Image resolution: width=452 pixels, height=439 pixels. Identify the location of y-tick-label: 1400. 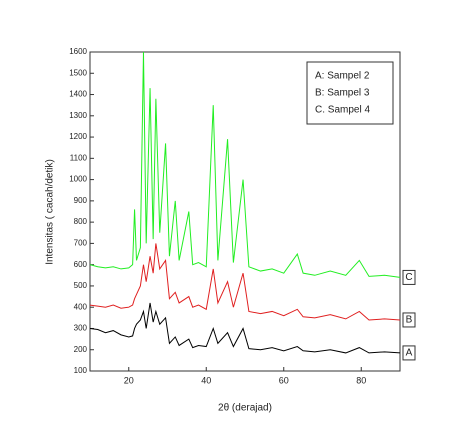
(78, 94).